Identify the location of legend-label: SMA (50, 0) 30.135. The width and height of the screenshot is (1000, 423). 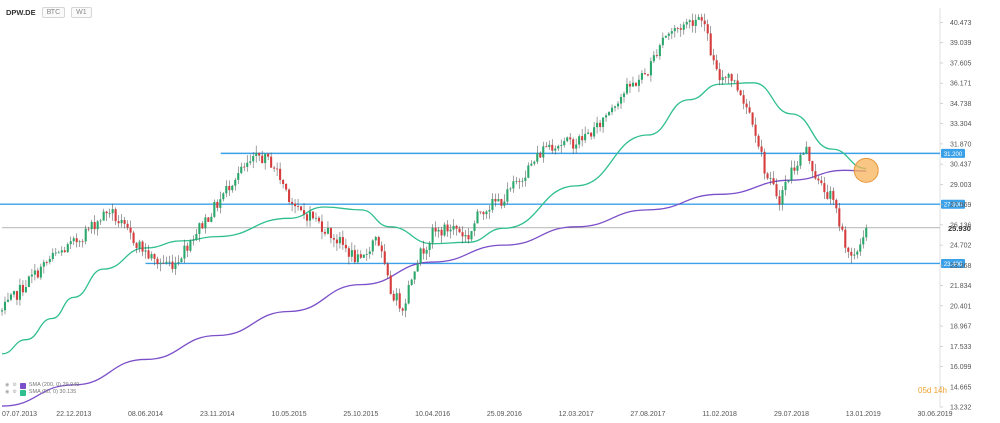
(52, 392).